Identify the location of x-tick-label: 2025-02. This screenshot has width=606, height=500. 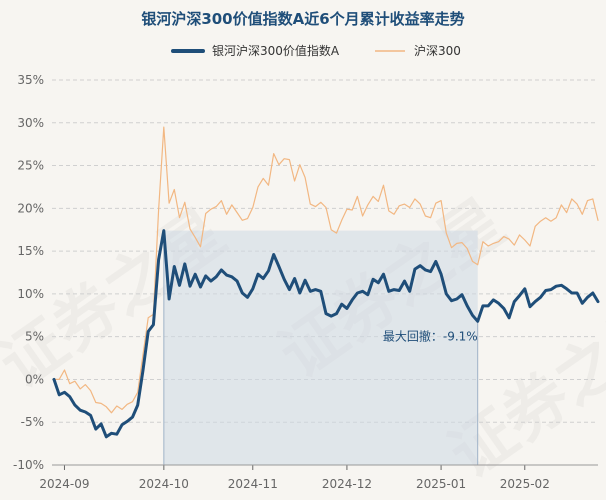
(525, 484).